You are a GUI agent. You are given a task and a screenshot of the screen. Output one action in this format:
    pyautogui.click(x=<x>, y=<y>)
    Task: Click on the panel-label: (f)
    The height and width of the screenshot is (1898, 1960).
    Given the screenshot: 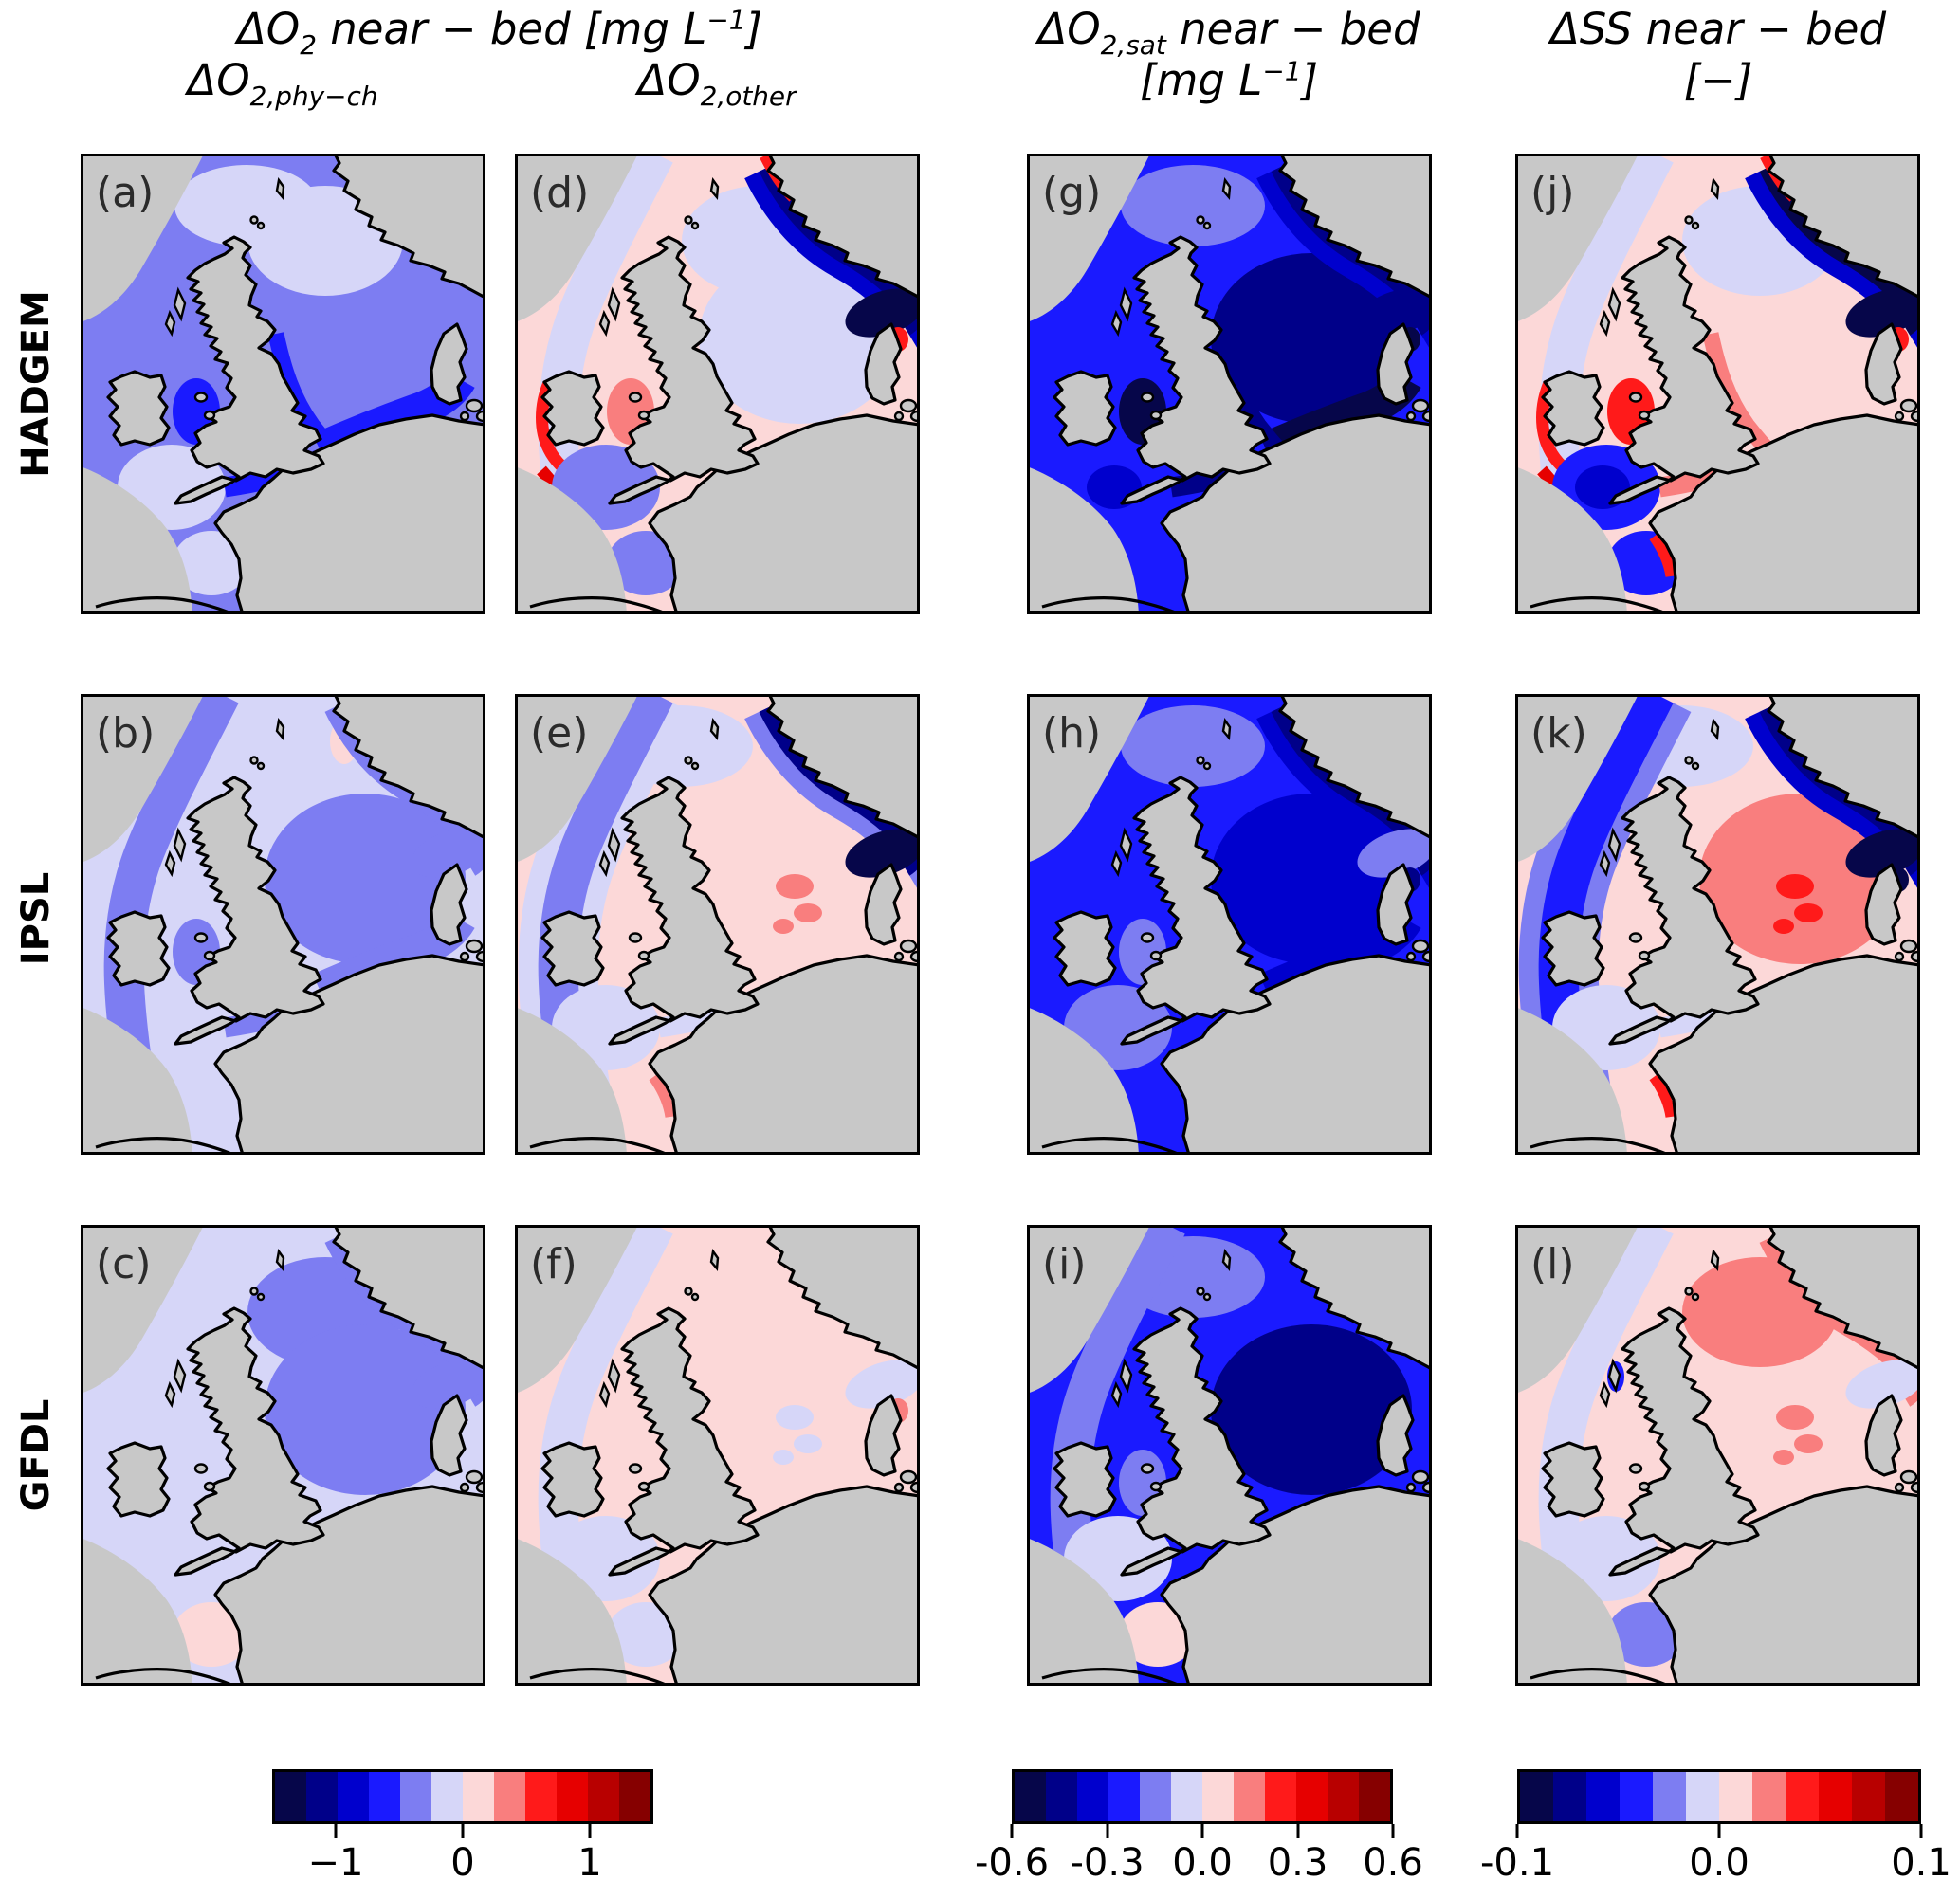 What is the action you would take?
    pyautogui.click(x=553, y=1264)
    